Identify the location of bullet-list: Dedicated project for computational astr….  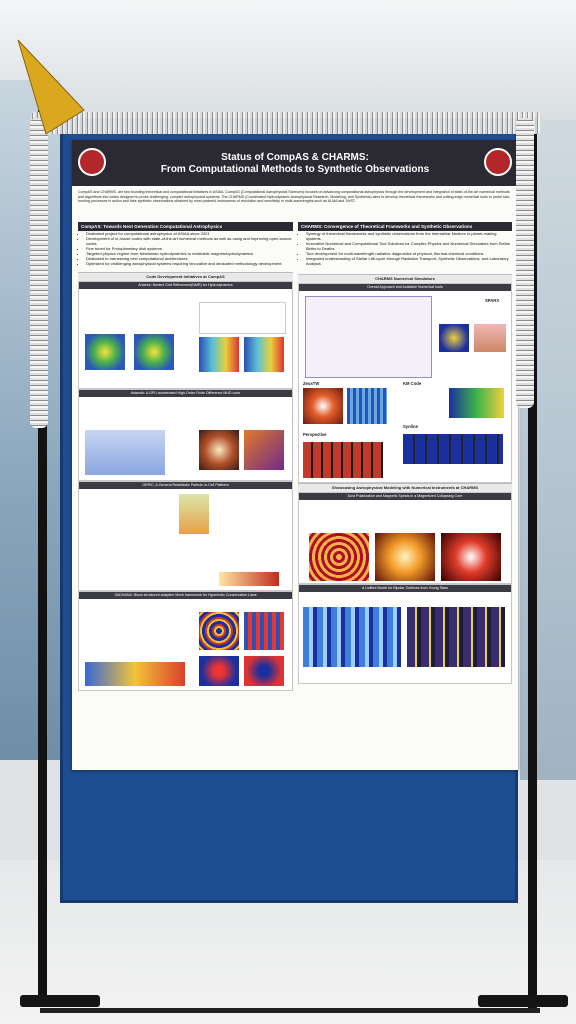
(185, 248).